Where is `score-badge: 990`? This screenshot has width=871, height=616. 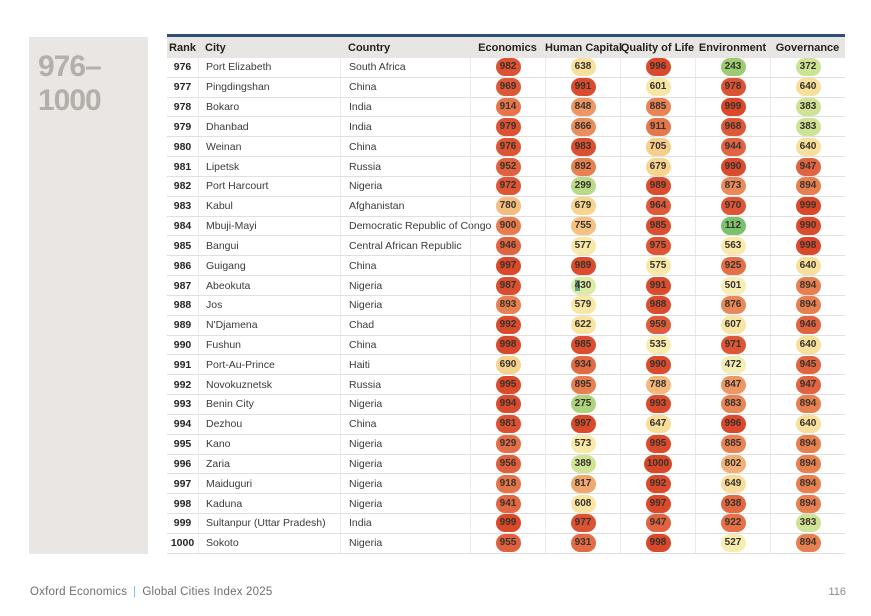
score-badge: 990 is located at coordinates (733, 166).